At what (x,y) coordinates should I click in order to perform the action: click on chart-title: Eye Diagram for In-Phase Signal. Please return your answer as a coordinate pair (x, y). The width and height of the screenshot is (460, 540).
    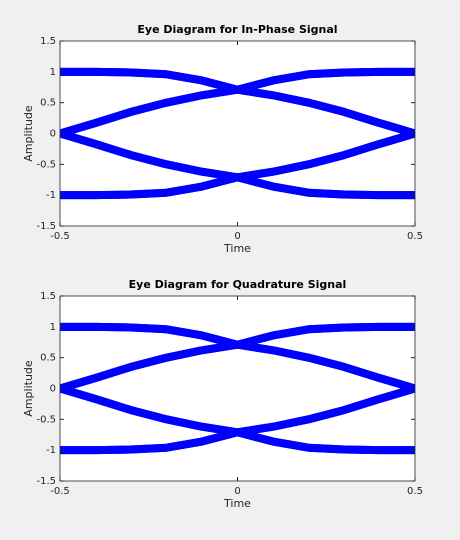
    Looking at the image, I should click on (237, 29).